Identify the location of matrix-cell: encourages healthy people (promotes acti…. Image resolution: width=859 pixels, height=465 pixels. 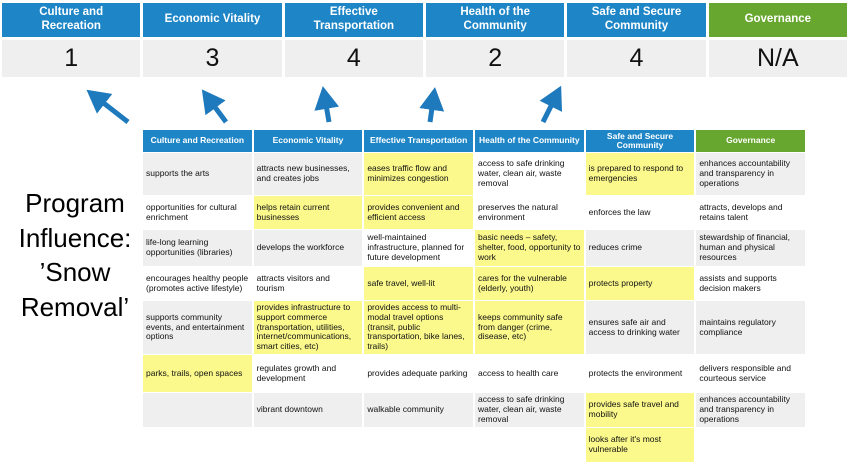
(197, 283).